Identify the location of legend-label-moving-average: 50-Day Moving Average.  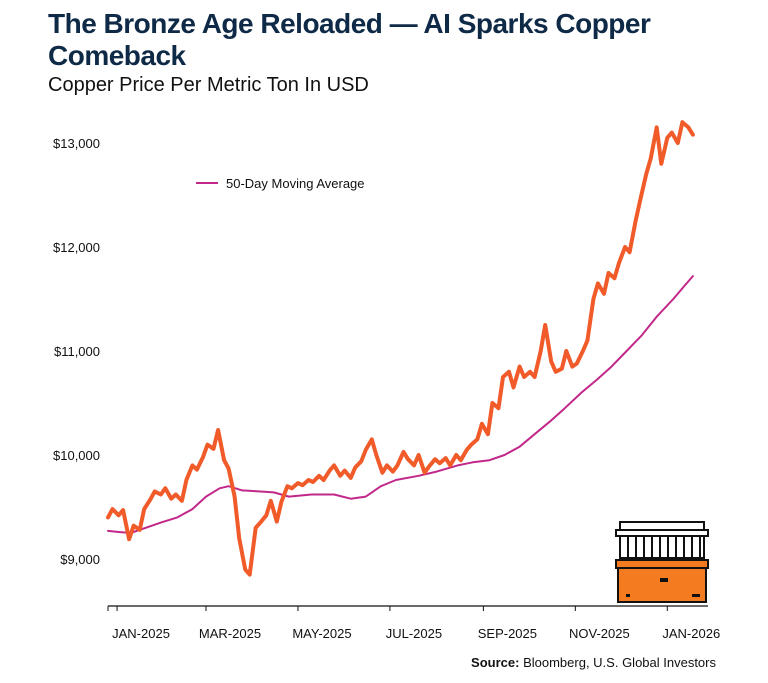
(295, 183).